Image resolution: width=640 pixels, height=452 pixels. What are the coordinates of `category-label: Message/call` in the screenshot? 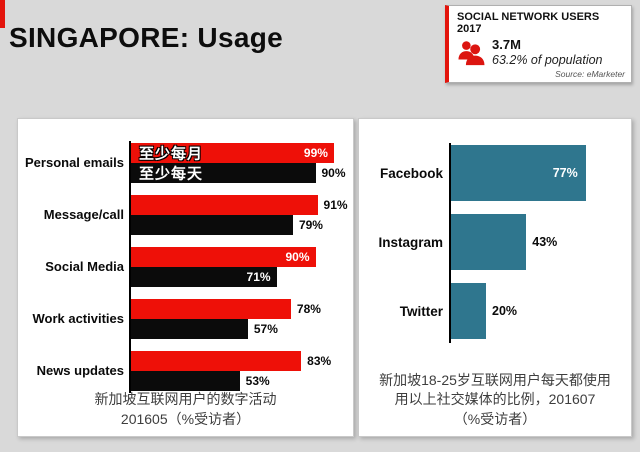 It's located at (83, 214).